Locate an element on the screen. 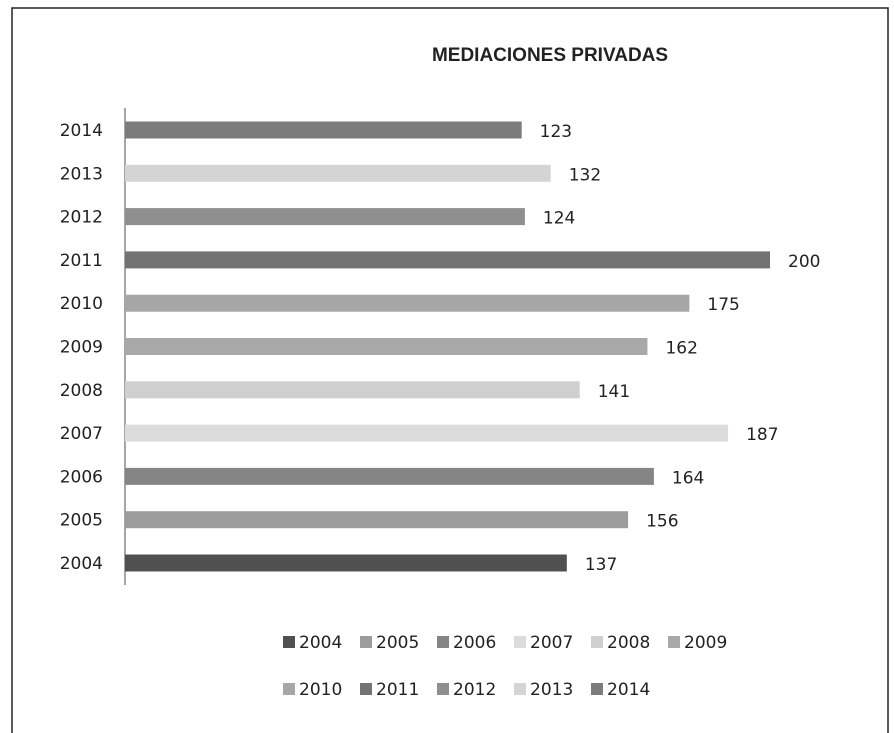 The height and width of the screenshot is (733, 894). legend-label: 2008 is located at coordinates (628, 643).